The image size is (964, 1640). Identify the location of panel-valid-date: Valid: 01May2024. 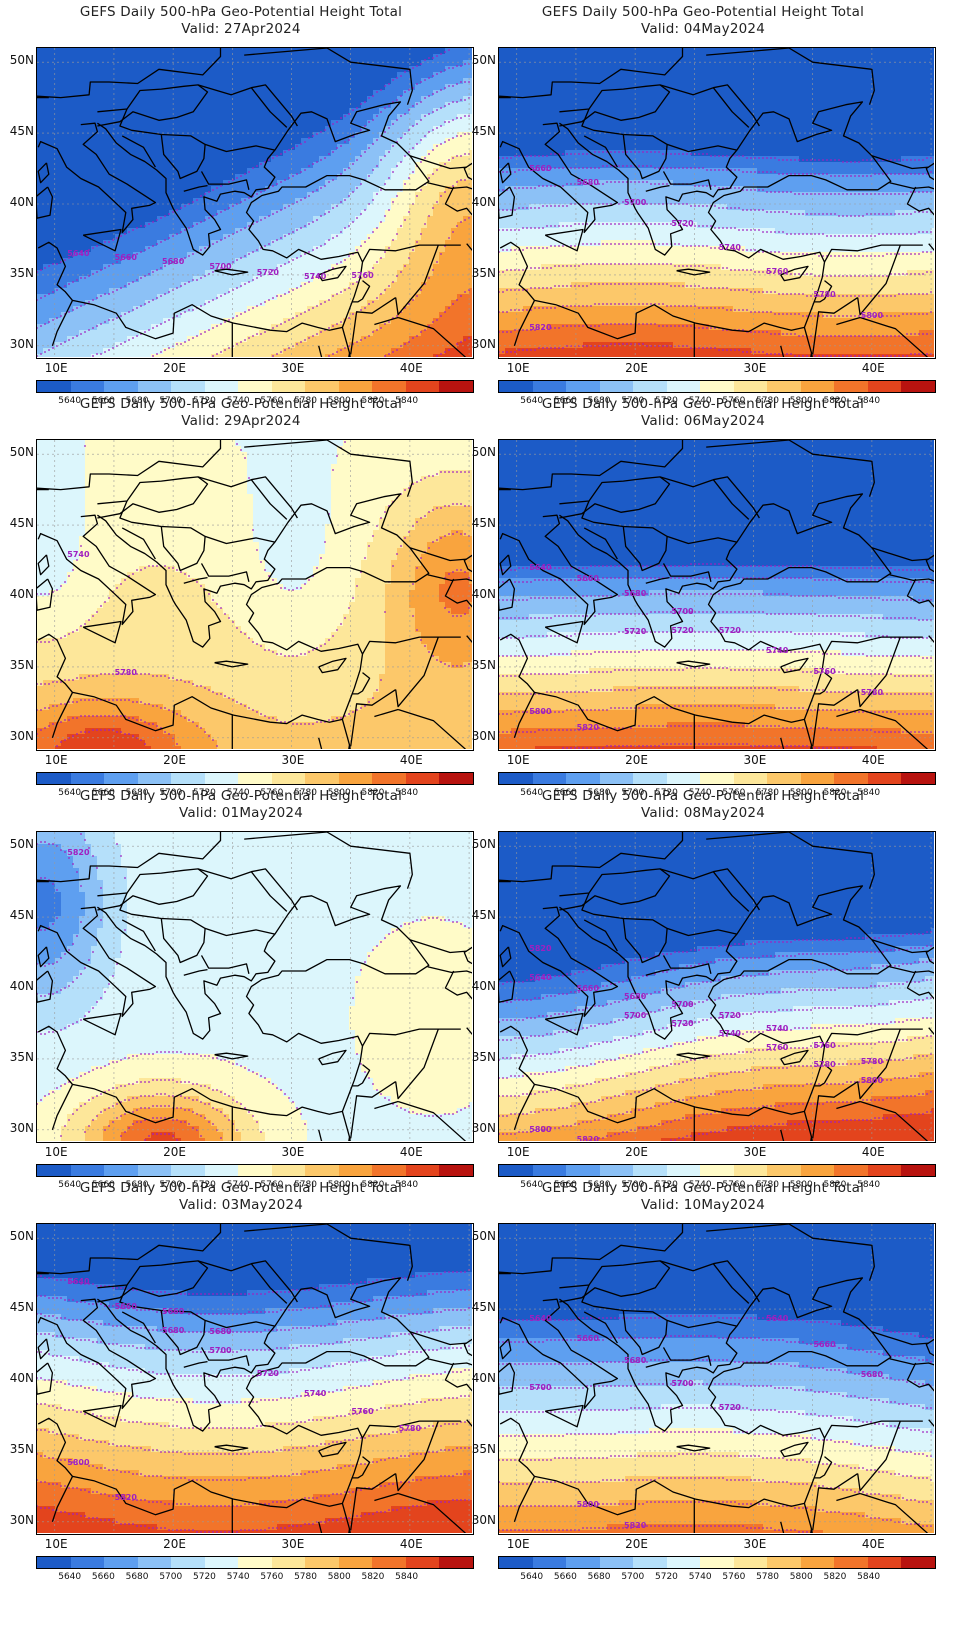
(241, 813).